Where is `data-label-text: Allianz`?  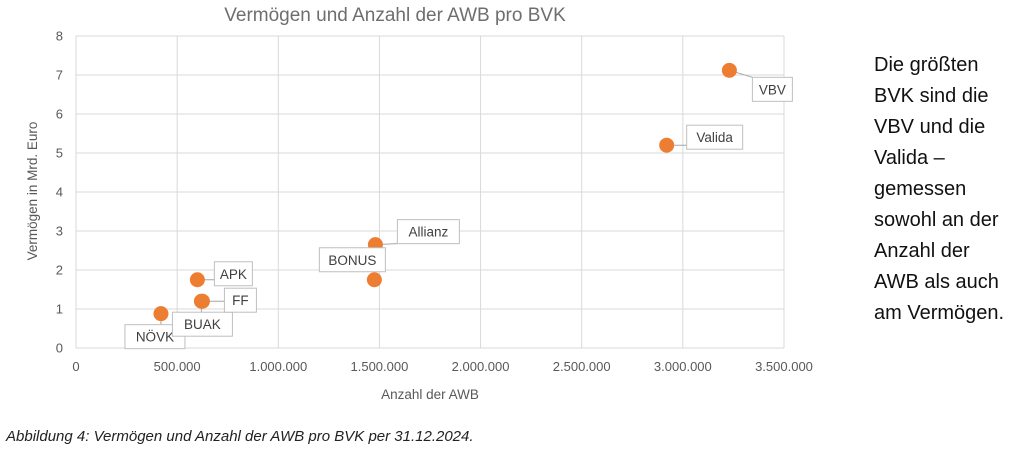
data-label-text: Allianz is located at coordinates (428, 232).